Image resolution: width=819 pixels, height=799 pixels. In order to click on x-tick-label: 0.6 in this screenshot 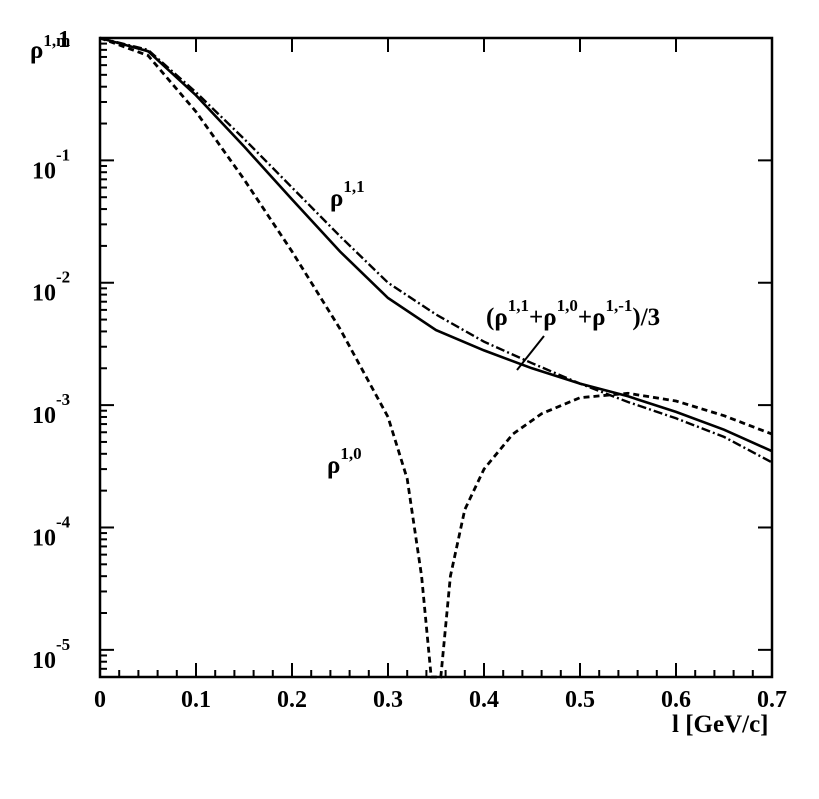, I will do `click(676, 700)`.